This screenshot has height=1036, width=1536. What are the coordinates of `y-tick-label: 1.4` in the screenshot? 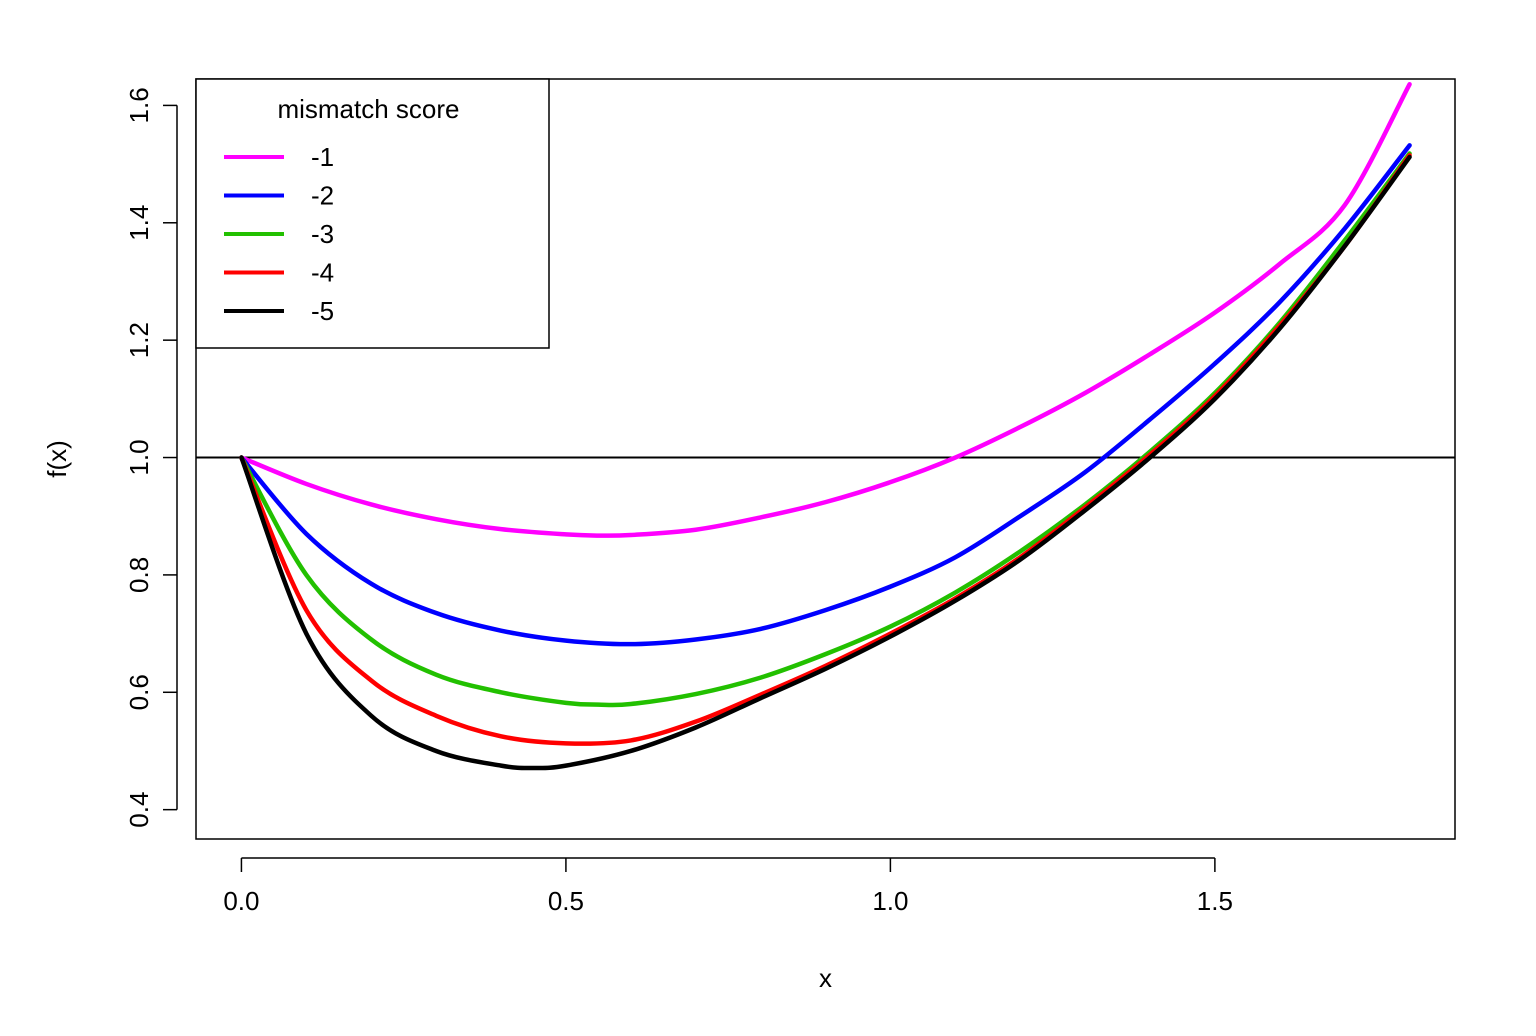 It's located at (139, 223).